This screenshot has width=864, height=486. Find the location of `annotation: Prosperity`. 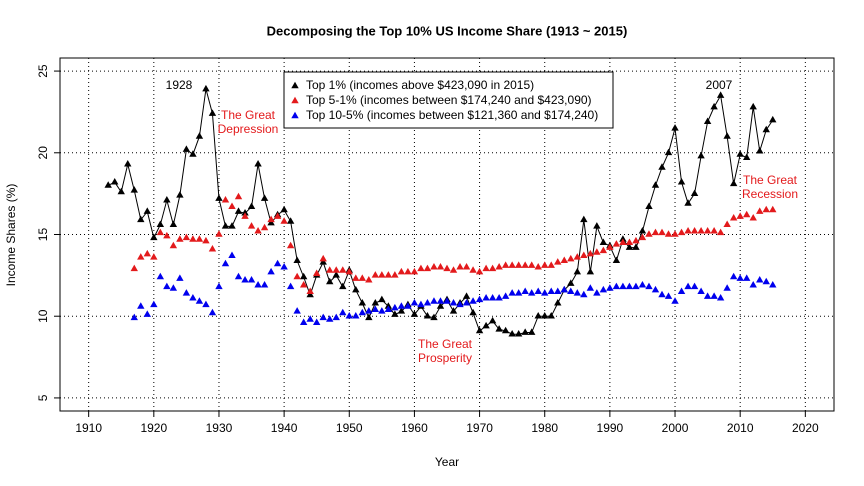

annotation: Prosperity is located at coordinates (445, 358).